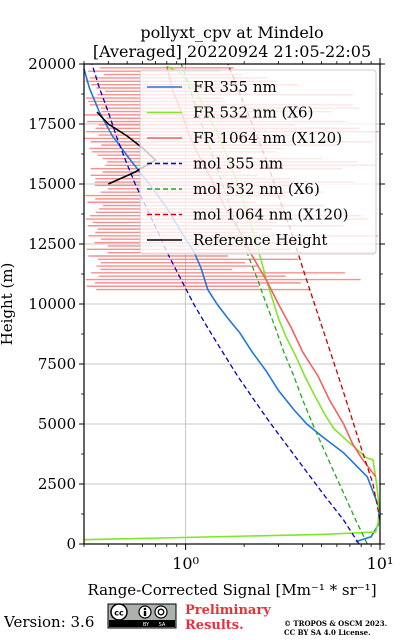  What do you see at coordinates (57, 364) in the screenshot?
I see `y-tick-label: 7500` at bounding box center [57, 364].